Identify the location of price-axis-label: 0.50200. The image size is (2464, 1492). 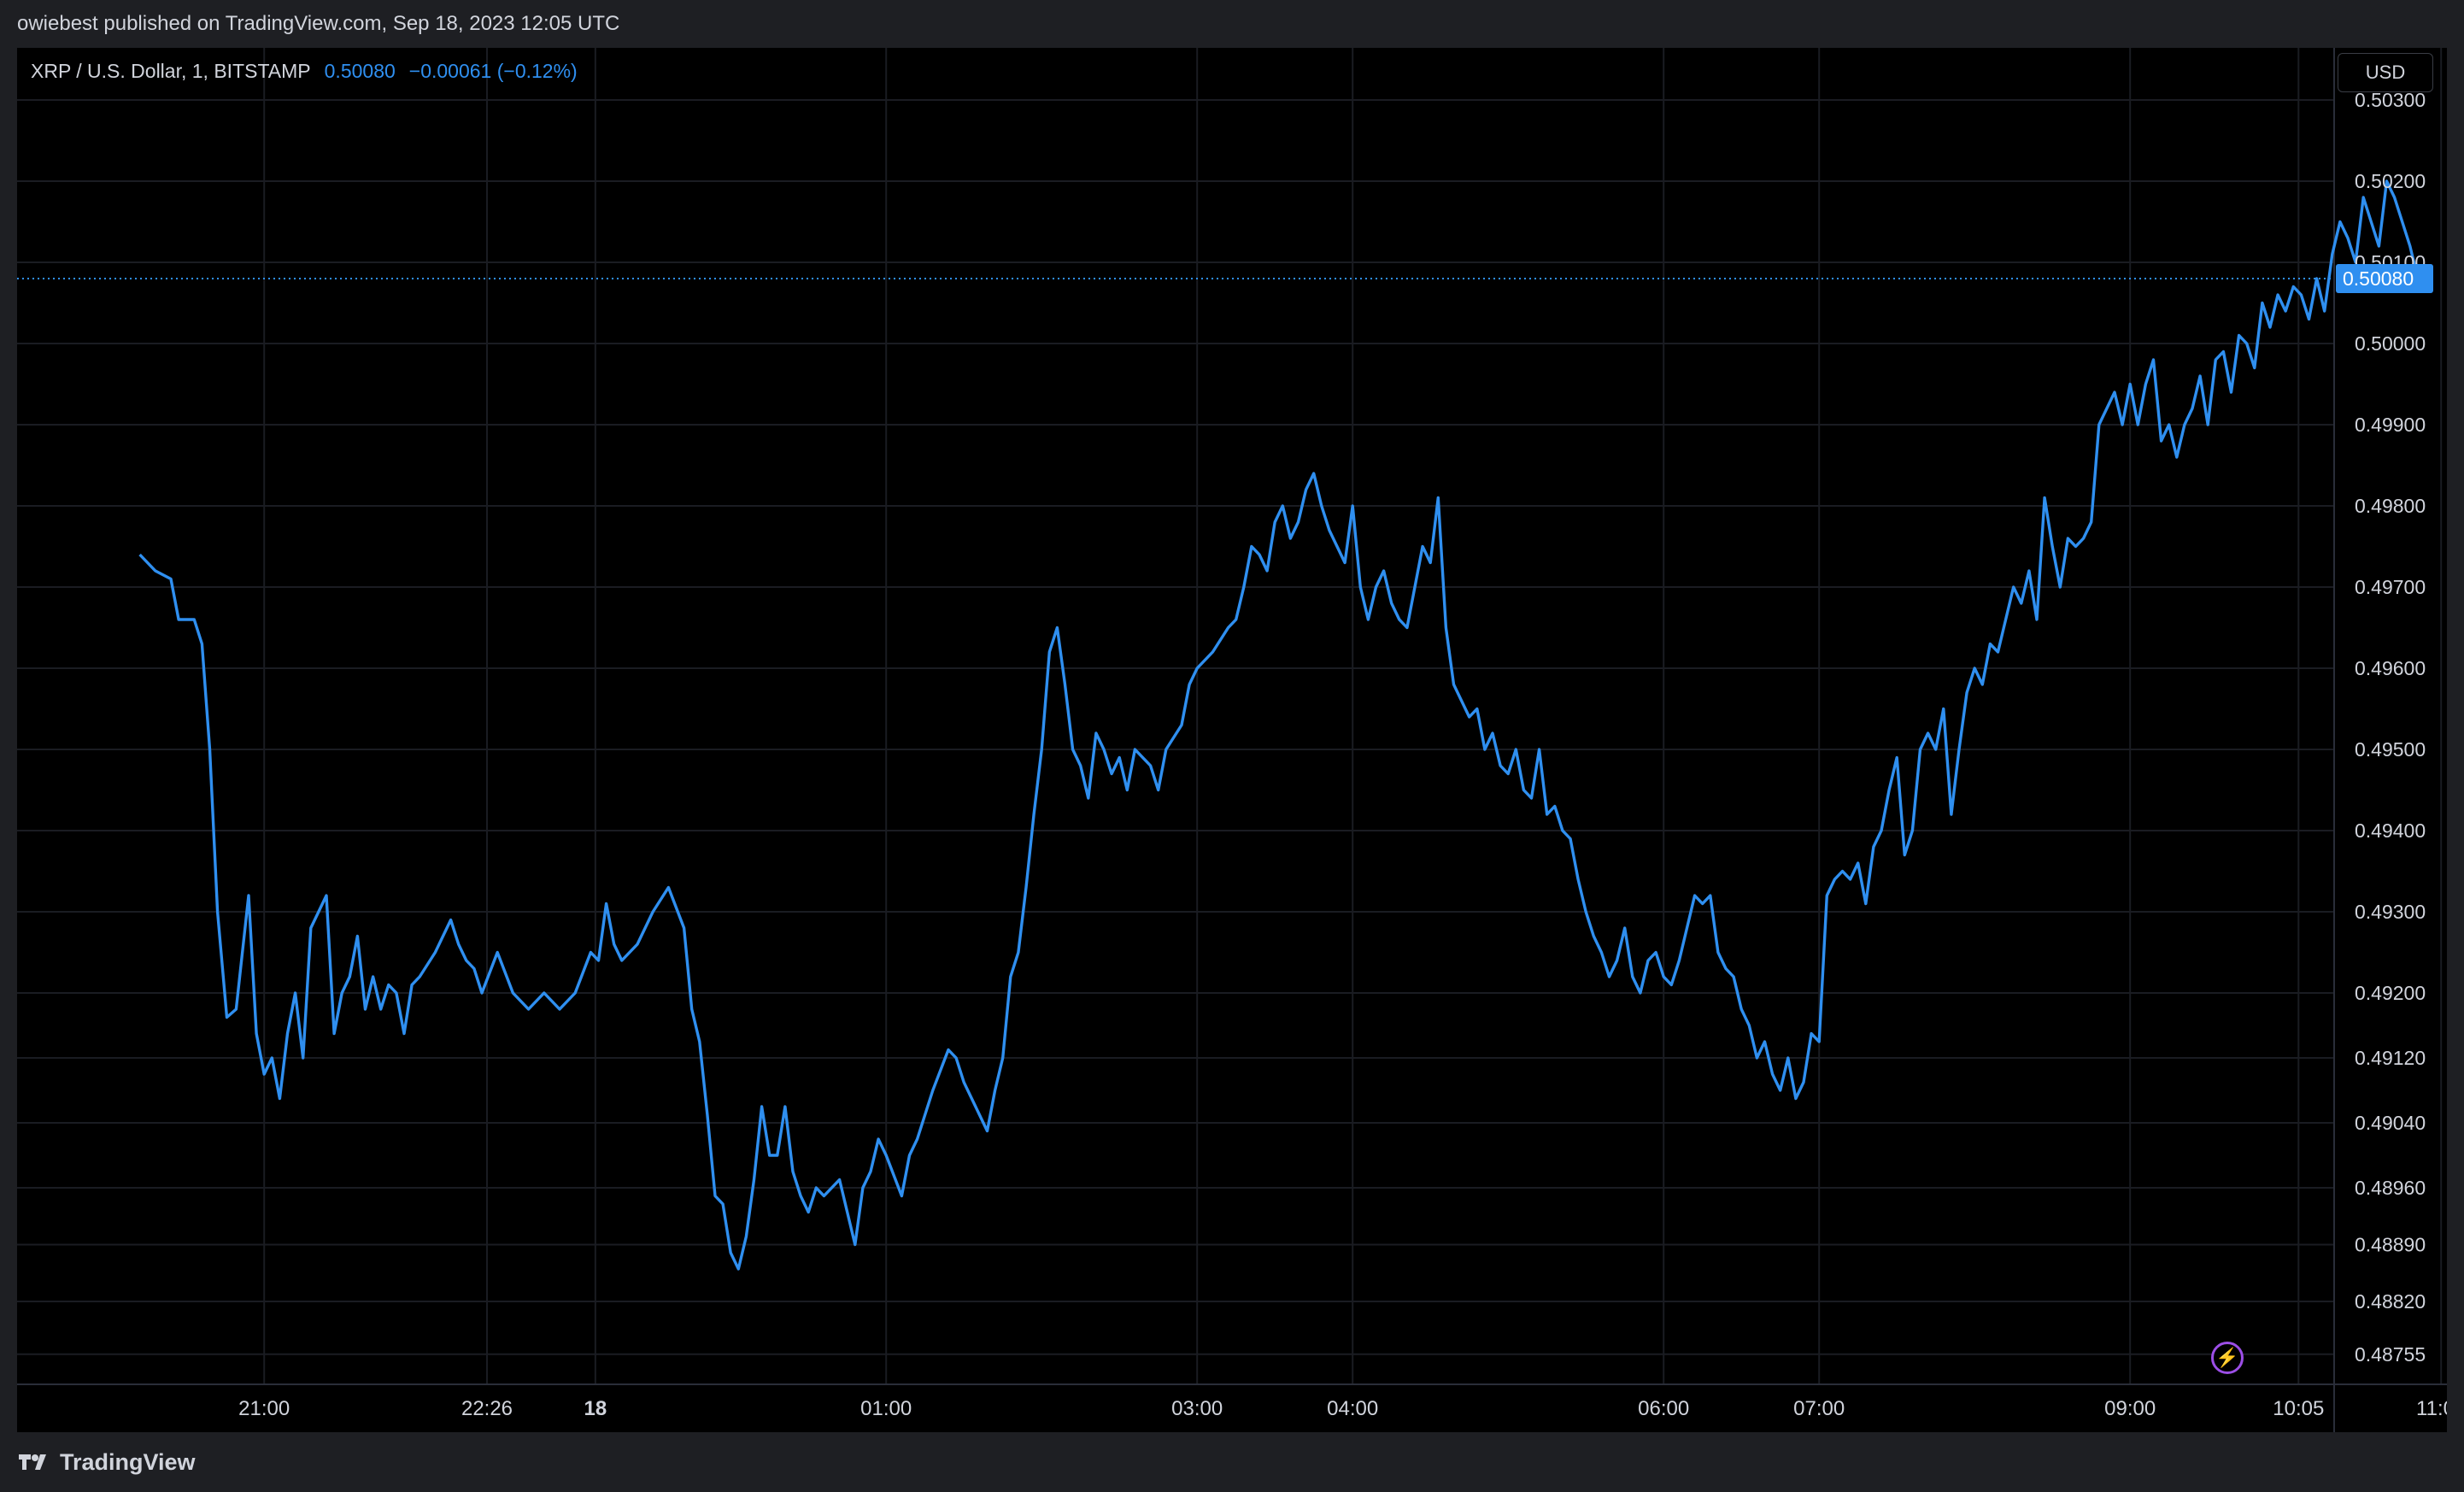
(2390, 181).